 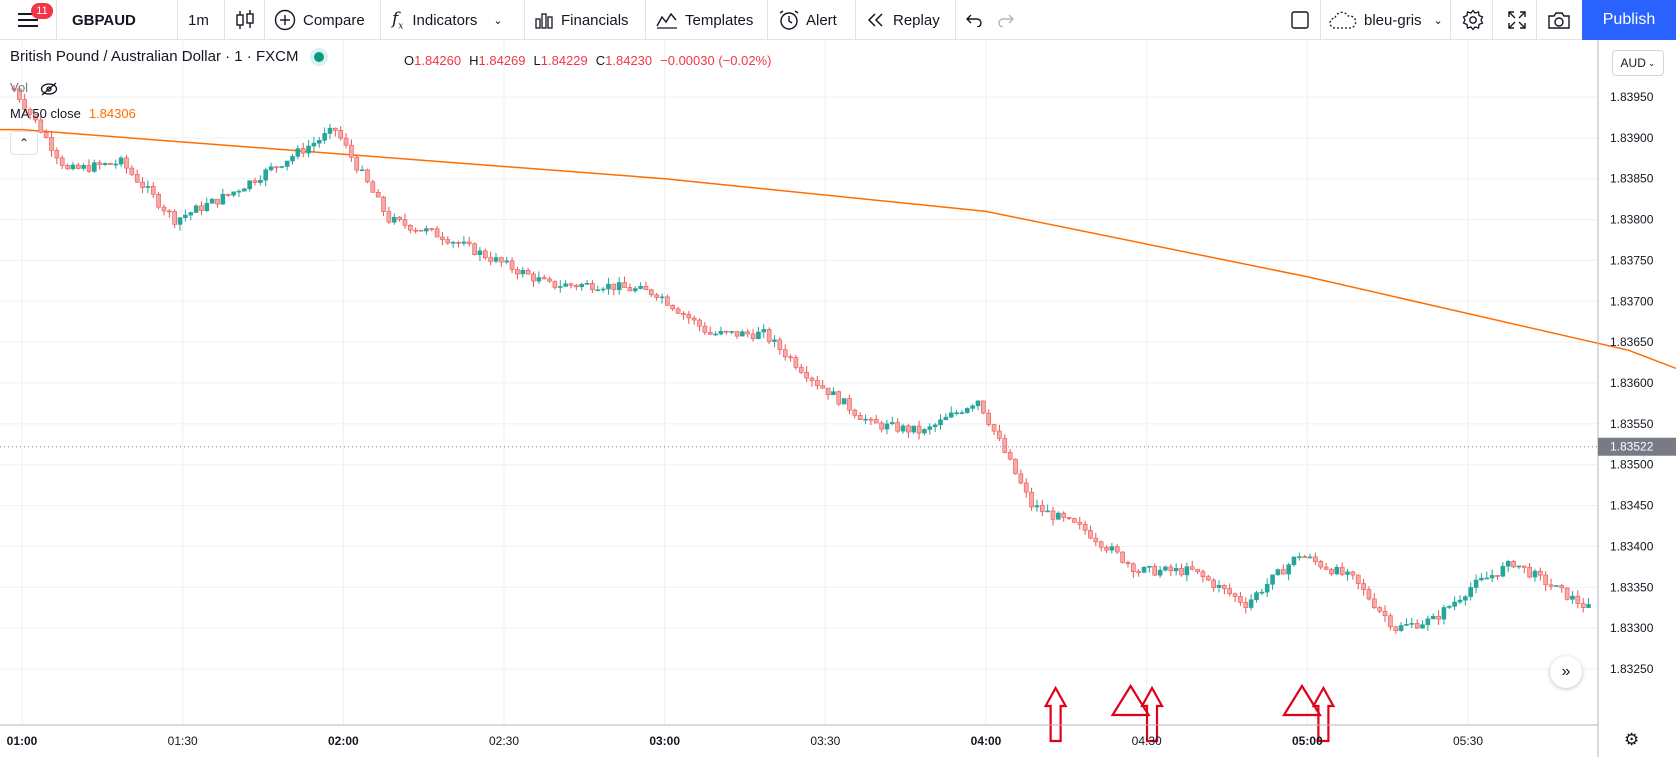 What do you see at coordinates (104, 20) in the screenshot?
I see `symbol-search-button: GBPAUD` at bounding box center [104, 20].